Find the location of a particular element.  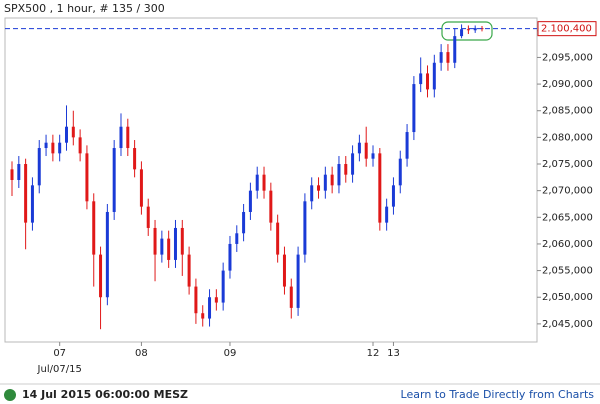

y-tick-label: 2,085,000 is located at coordinates (567, 111).